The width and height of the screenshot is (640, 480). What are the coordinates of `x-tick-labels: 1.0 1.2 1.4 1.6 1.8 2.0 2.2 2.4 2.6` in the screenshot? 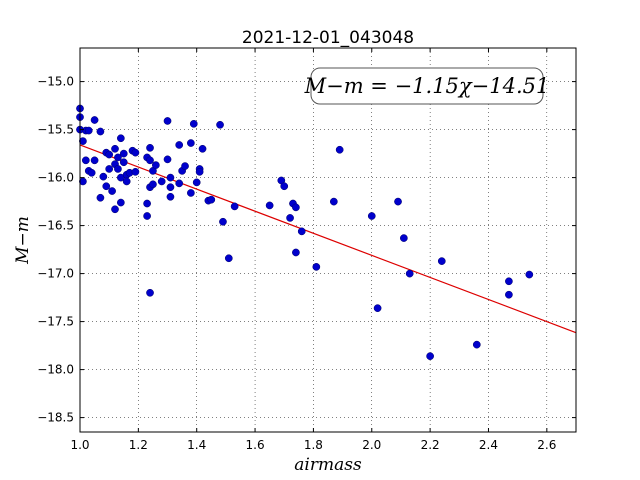 It's located at (313, 445).